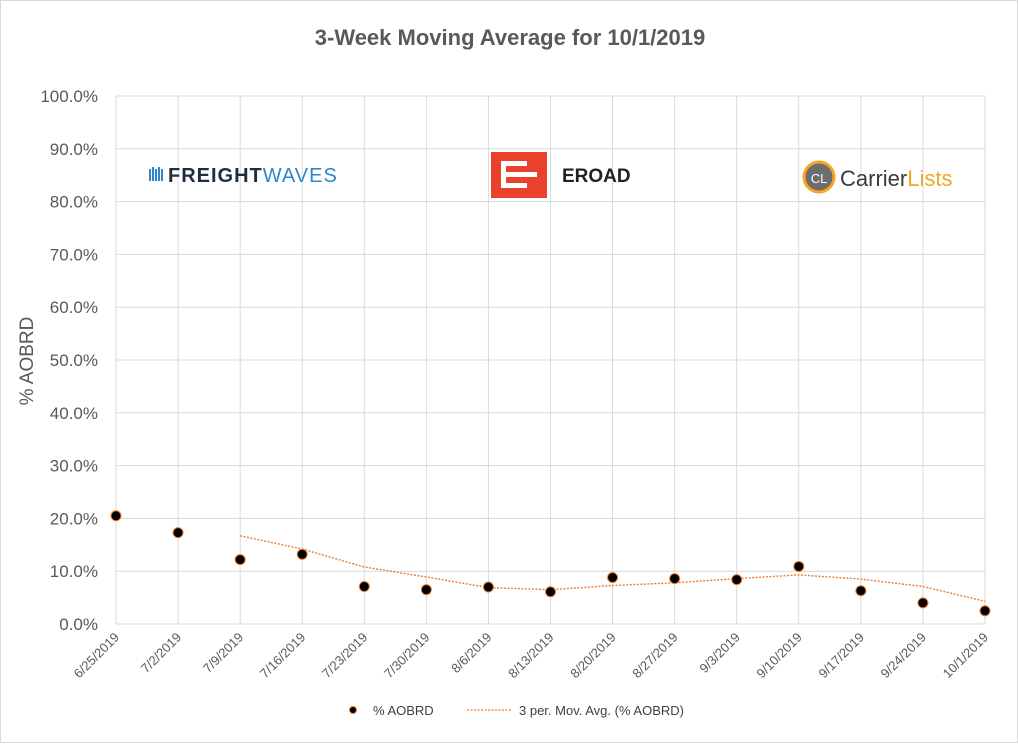  What do you see at coordinates (69, 96) in the screenshot?
I see `y-tick-label: 100.0%` at bounding box center [69, 96].